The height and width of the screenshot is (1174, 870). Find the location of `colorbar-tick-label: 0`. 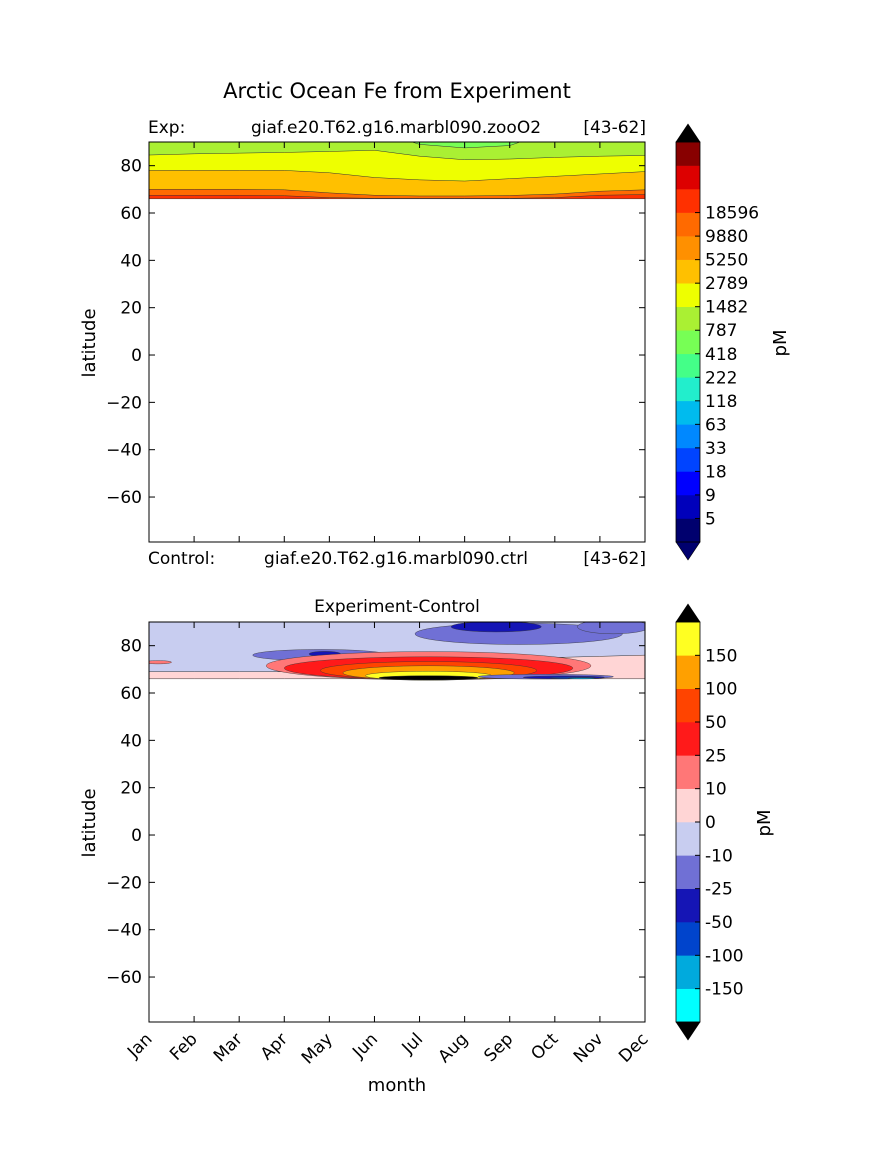

colorbar-tick-label: 0 is located at coordinates (710, 823).